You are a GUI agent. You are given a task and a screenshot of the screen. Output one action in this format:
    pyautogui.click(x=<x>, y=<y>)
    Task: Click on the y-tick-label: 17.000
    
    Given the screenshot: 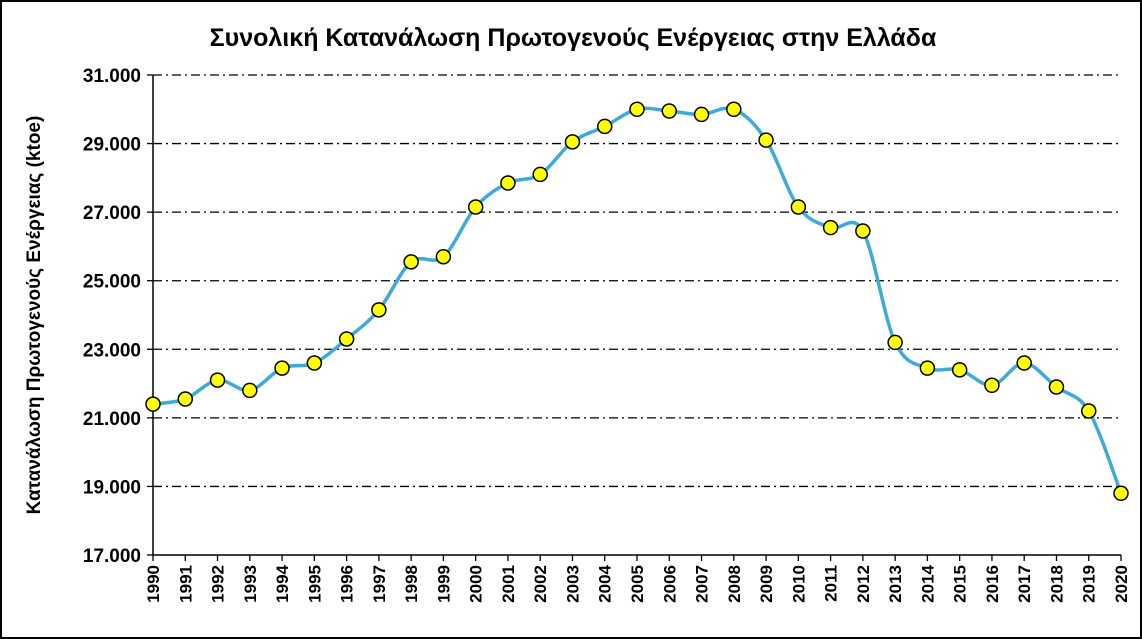 What is the action you would take?
    pyautogui.click(x=112, y=556)
    